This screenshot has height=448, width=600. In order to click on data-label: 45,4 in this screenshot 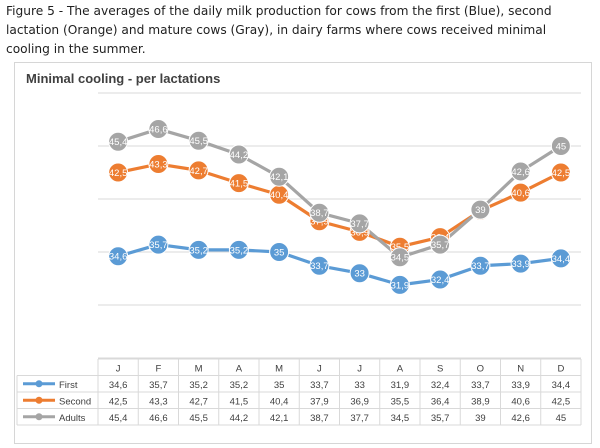, I will do `click(118, 142)`.